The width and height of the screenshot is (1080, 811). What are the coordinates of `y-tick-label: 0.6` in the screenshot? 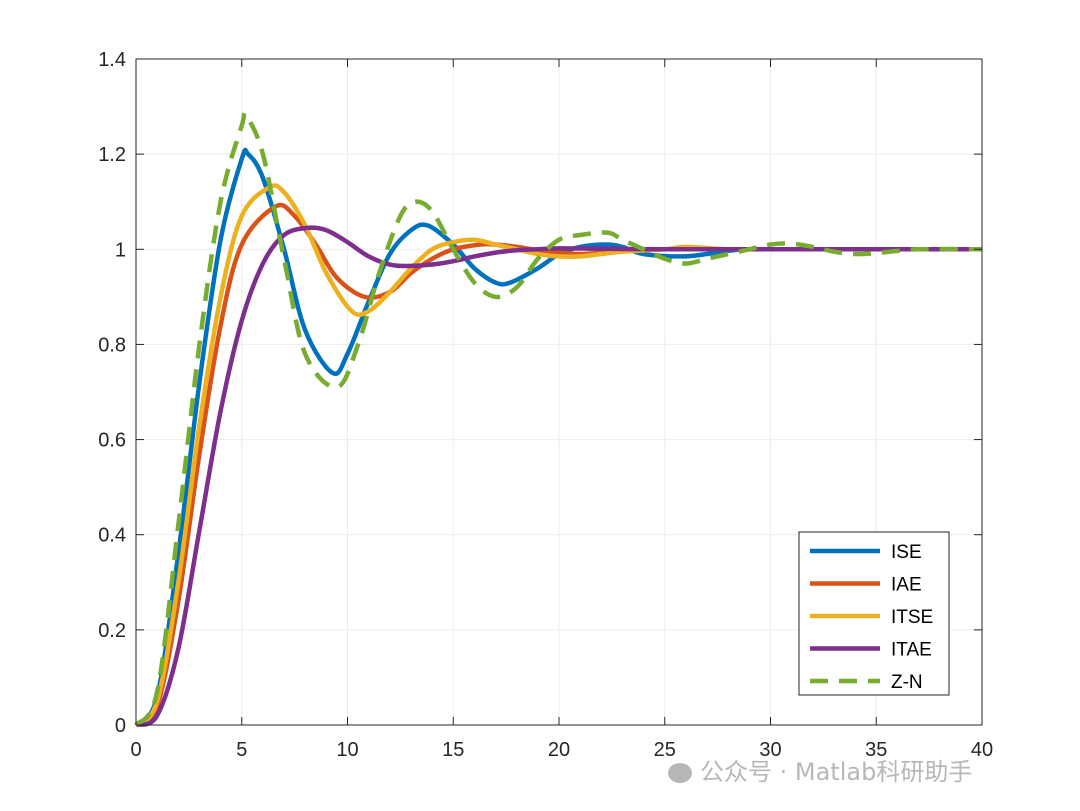 It's located at (112, 441).